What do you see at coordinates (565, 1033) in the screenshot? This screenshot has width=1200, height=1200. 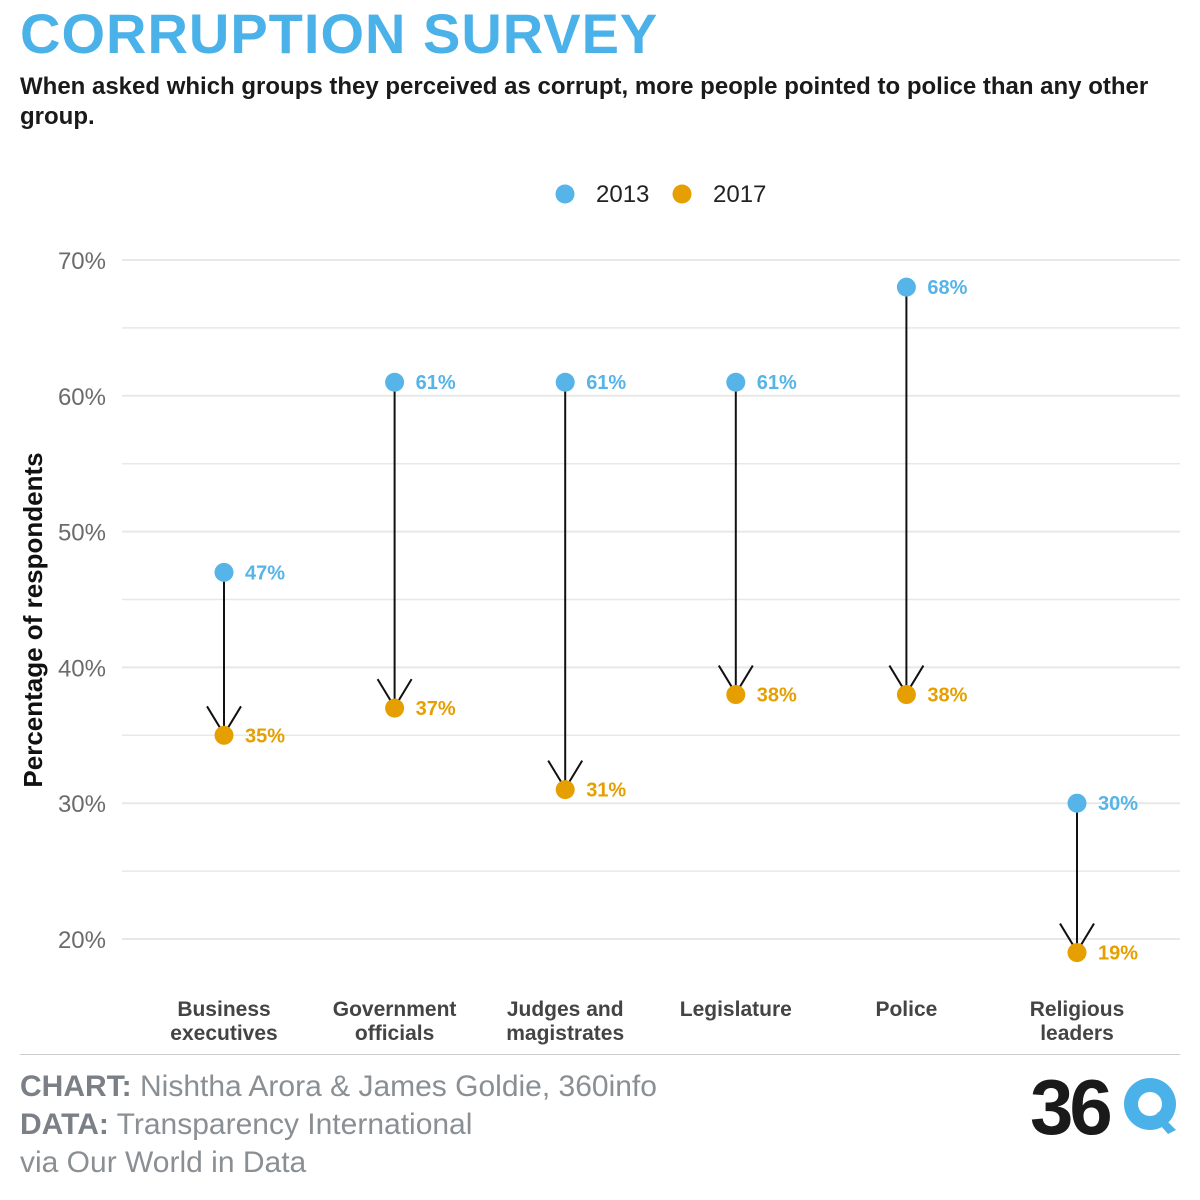 I see `x-category-line: magistrates` at bounding box center [565, 1033].